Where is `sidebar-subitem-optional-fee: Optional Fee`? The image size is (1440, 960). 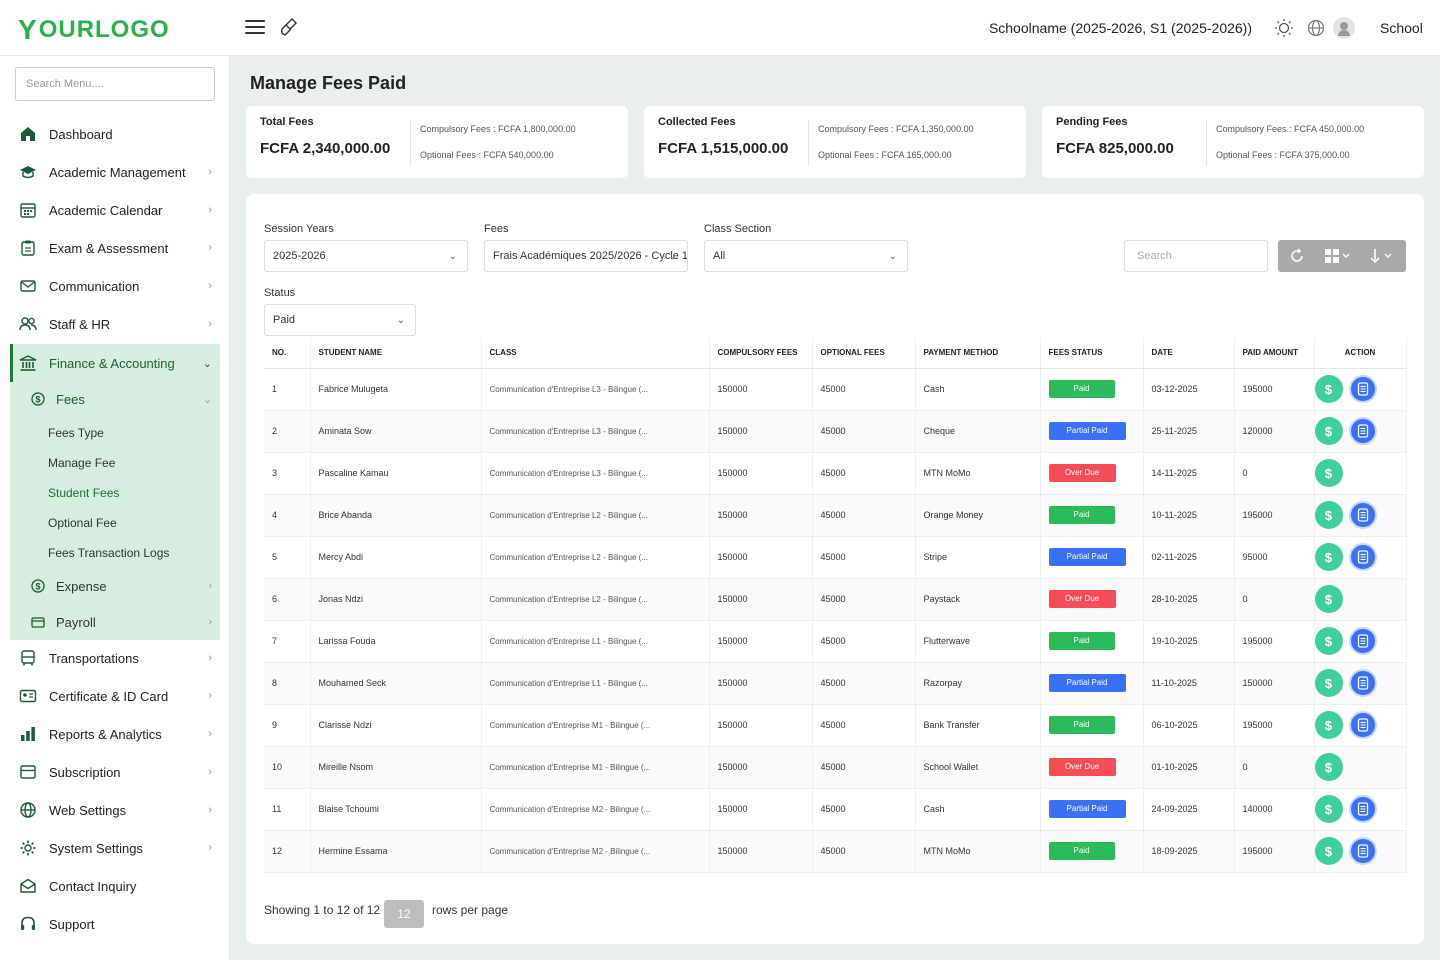
sidebar-subitem-optional-fee: Optional Fee is located at coordinates (115, 523).